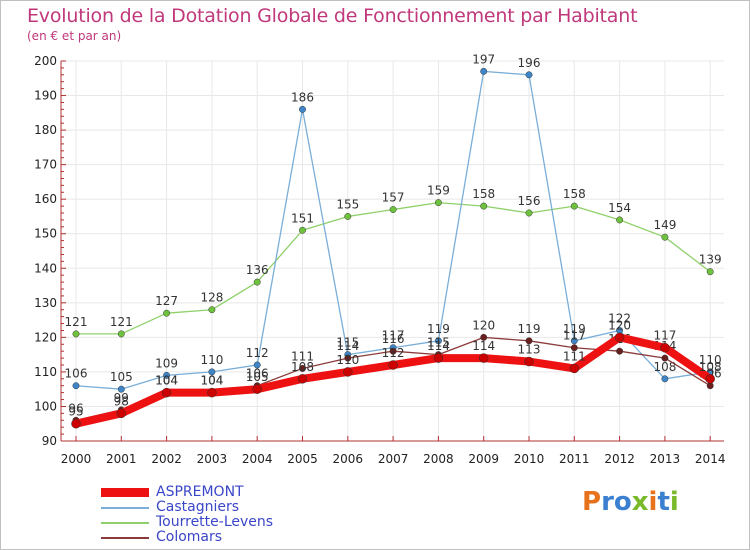 The height and width of the screenshot is (550, 750). I want to click on data-label-tourrette-levens-2007: 157, so click(393, 198).